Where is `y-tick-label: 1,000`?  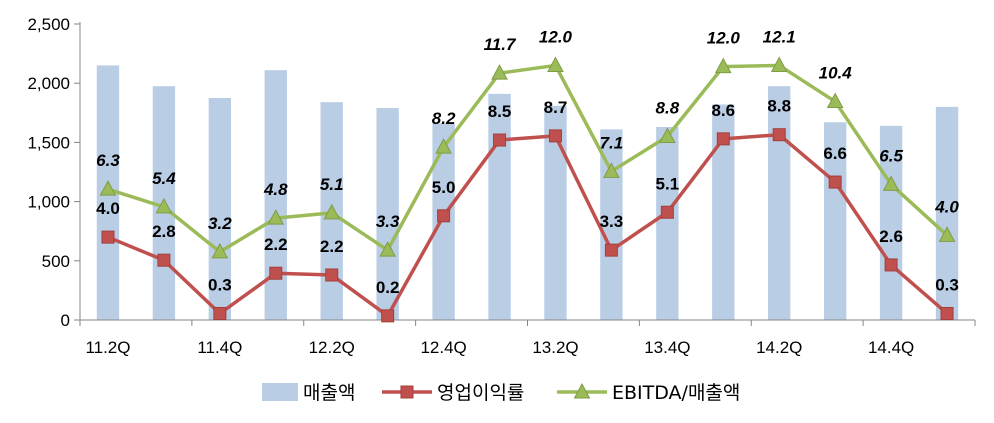 y-tick-label: 1,000 is located at coordinates (48, 202).